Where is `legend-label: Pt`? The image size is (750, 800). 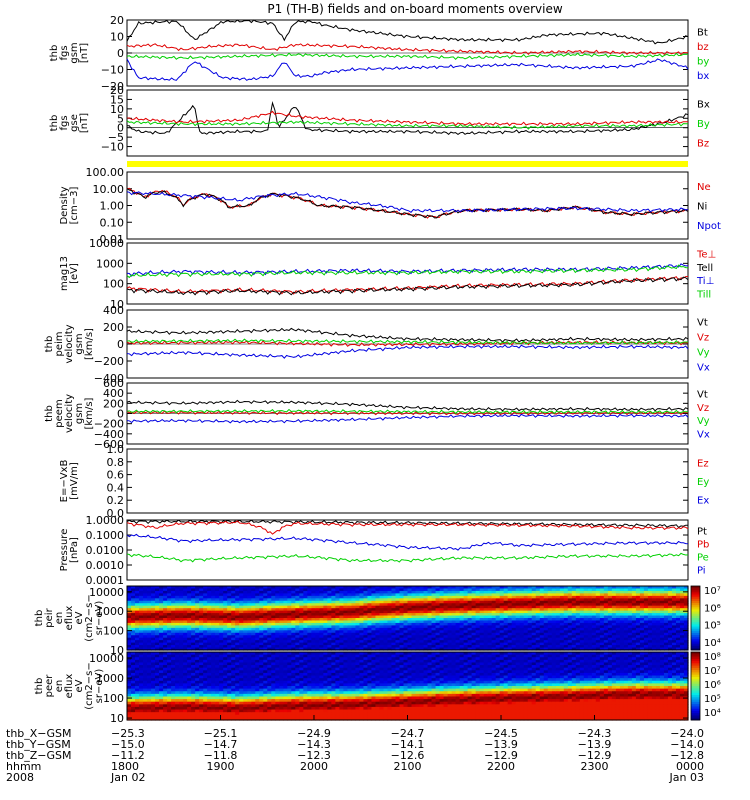
legend-label: Pt is located at coordinates (702, 532).